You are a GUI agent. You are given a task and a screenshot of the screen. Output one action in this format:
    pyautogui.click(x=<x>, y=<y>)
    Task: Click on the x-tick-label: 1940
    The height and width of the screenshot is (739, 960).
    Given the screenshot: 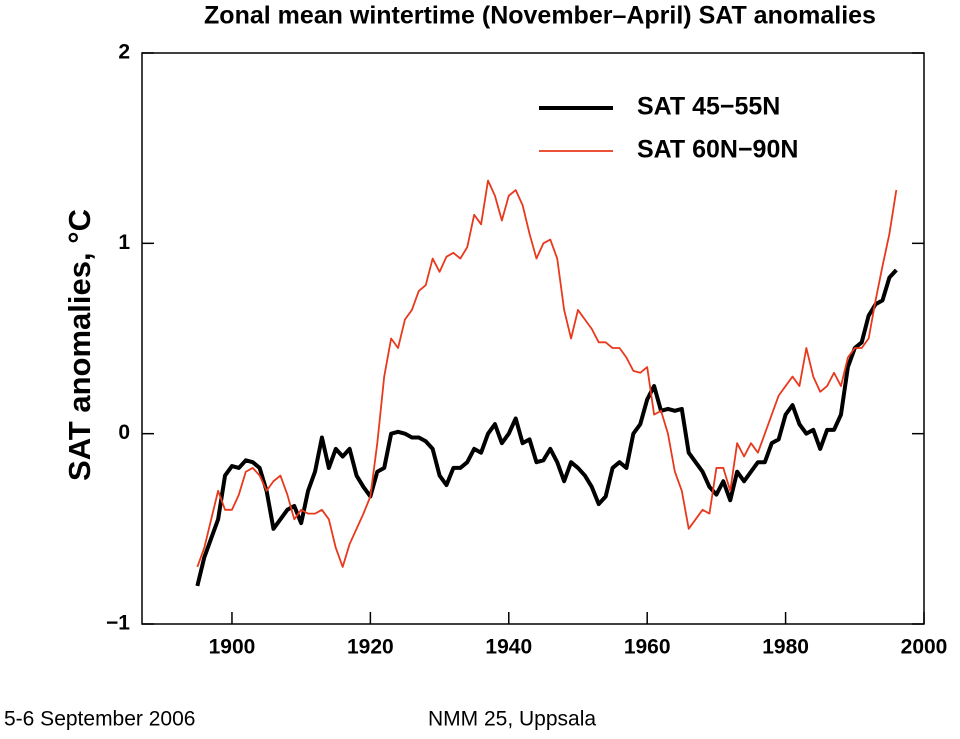 What is the action you would take?
    pyautogui.click(x=508, y=647)
    